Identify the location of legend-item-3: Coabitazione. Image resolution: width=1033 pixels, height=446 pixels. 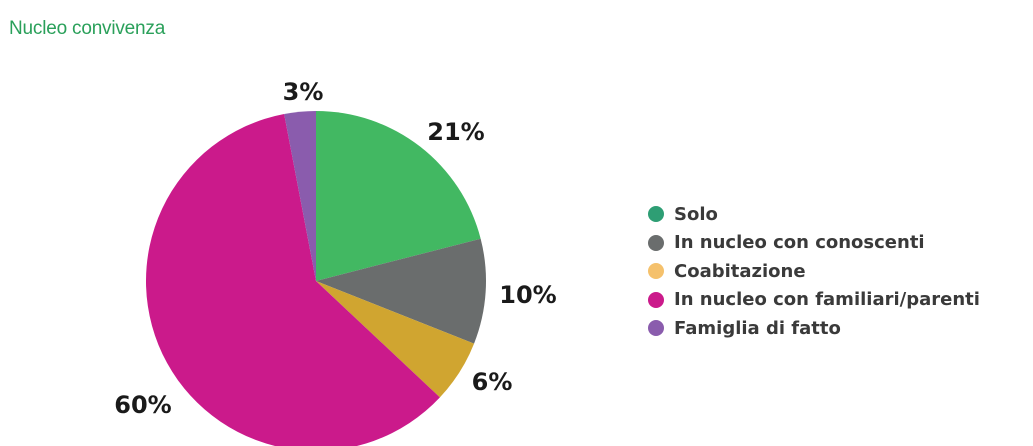
(814, 271).